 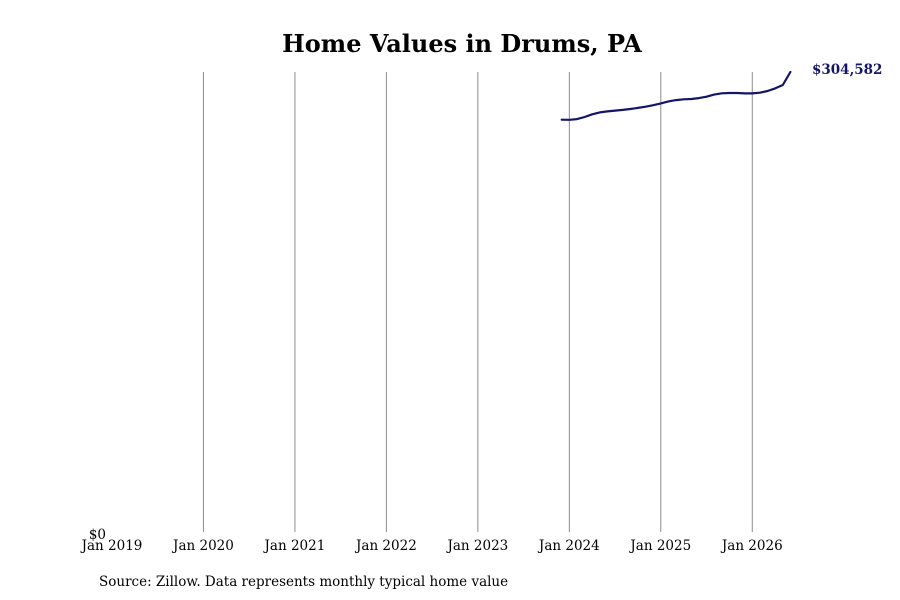 I want to click on last-value-label: $304,582, so click(x=847, y=70).